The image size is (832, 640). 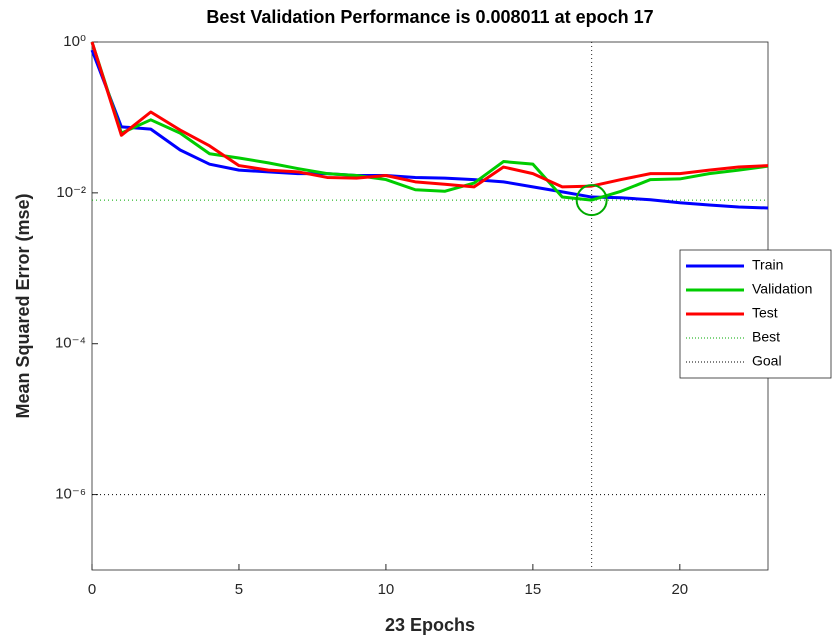 What do you see at coordinates (23, 305) in the screenshot?
I see `y-axis-label: Mean Squared Error (mse)` at bounding box center [23, 305].